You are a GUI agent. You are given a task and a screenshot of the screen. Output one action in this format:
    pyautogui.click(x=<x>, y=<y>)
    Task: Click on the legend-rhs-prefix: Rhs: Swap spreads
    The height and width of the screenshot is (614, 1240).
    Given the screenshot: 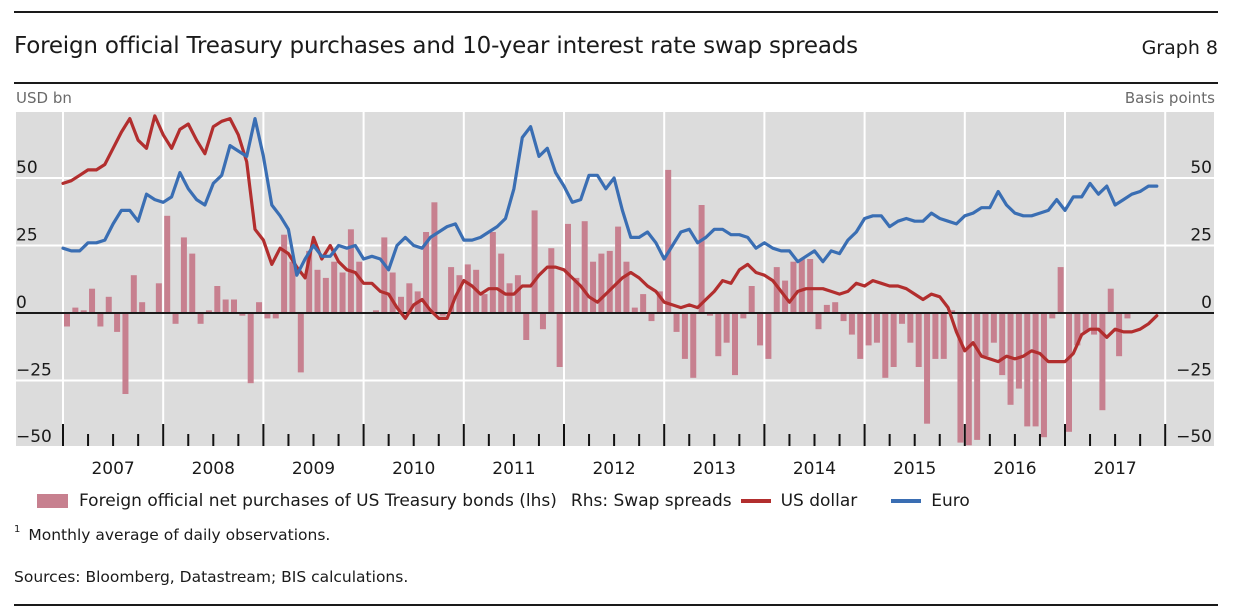 What is the action you would take?
    pyautogui.click(x=651, y=501)
    